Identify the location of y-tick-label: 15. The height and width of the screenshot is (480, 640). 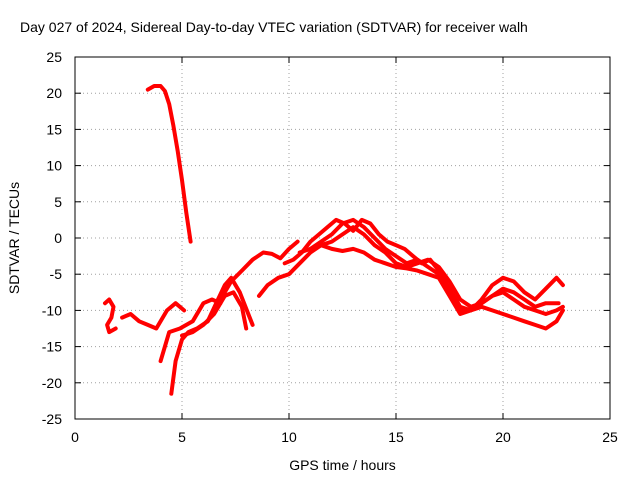
(54, 129).